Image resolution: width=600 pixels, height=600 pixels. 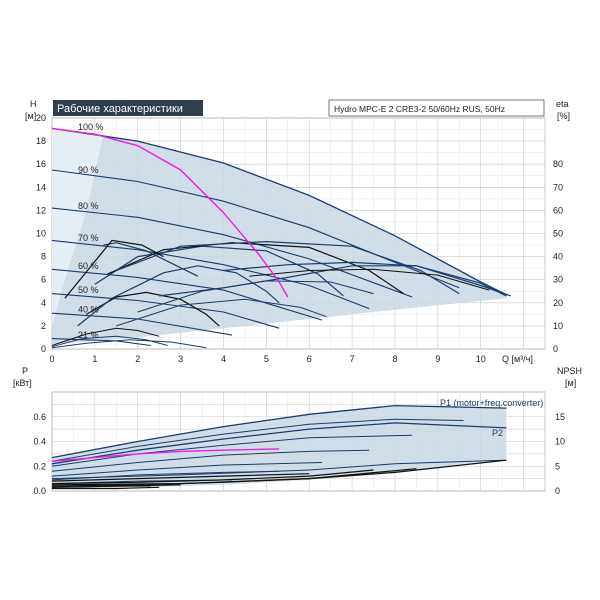 What do you see at coordinates (437, 359) in the screenshot?
I see `top-x-tick-label: 9` at bounding box center [437, 359].